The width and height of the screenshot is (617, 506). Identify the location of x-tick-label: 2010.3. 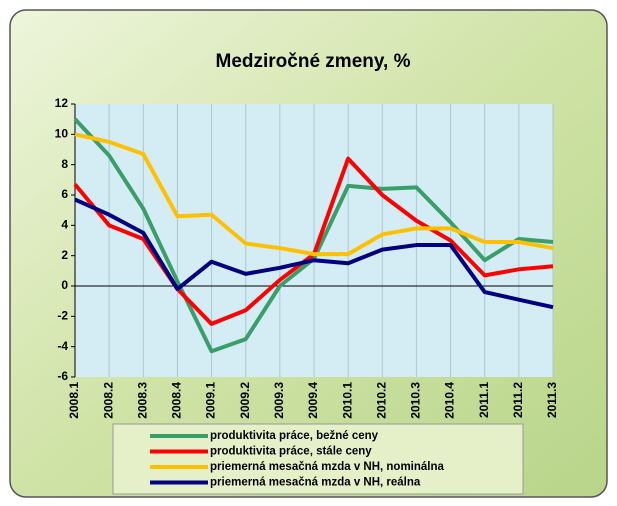
(416, 400).